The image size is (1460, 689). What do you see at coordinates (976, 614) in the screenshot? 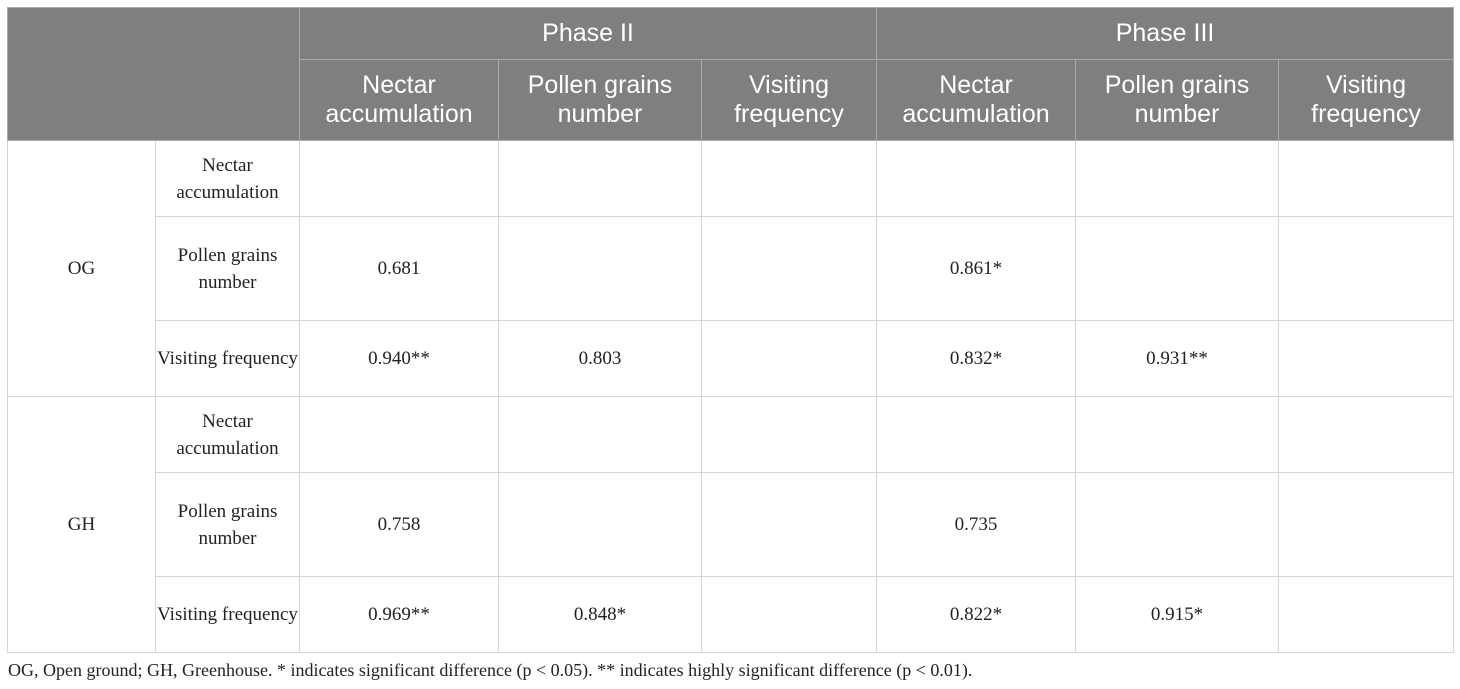
I see `table-cell: 0.822*` at bounding box center [976, 614].